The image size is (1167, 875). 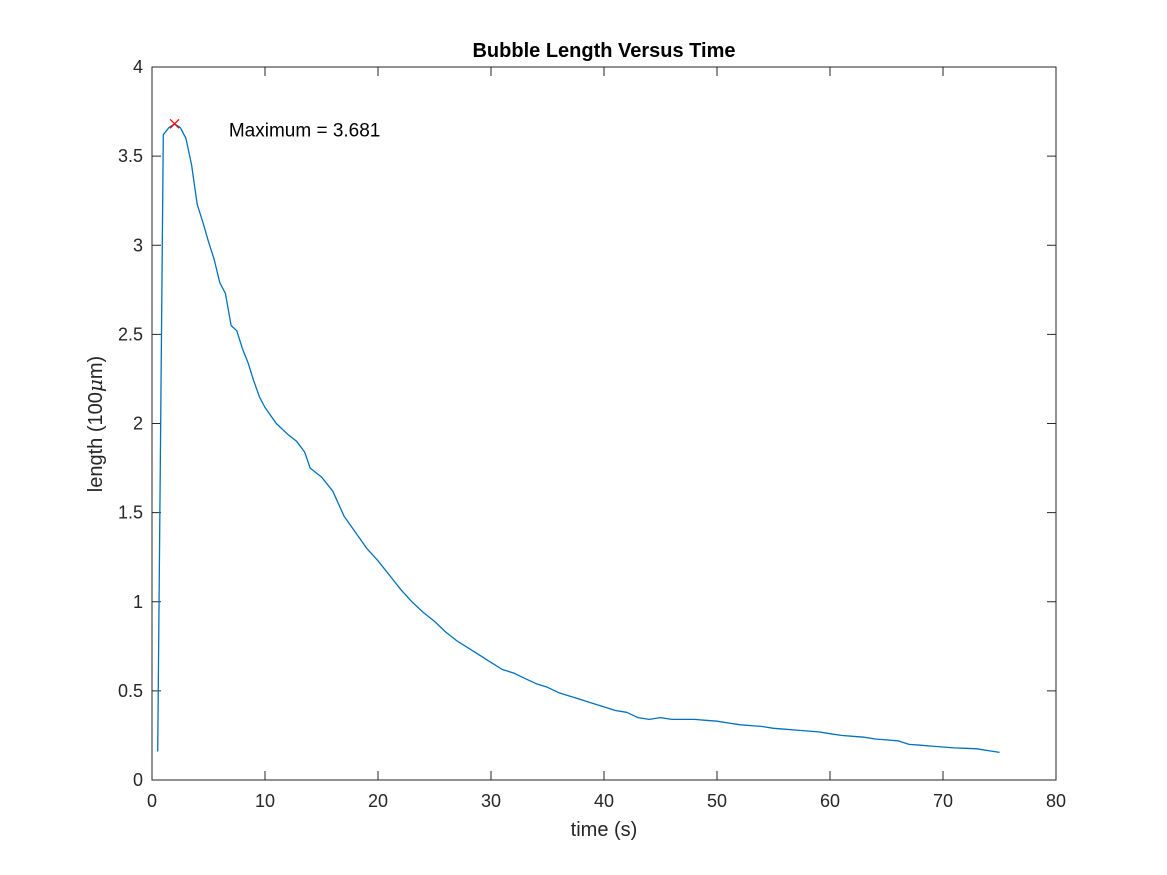 What do you see at coordinates (96, 367) in the screenshot?
I see `y-axis-label-suffix: m)` at bounding box center [96, 367].